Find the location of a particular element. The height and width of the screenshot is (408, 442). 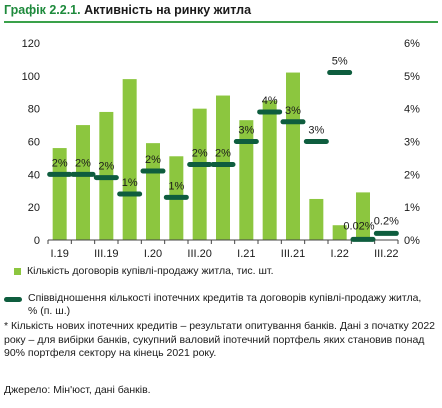

x-tick-label: I.19 is located at coordinates (59, 254).